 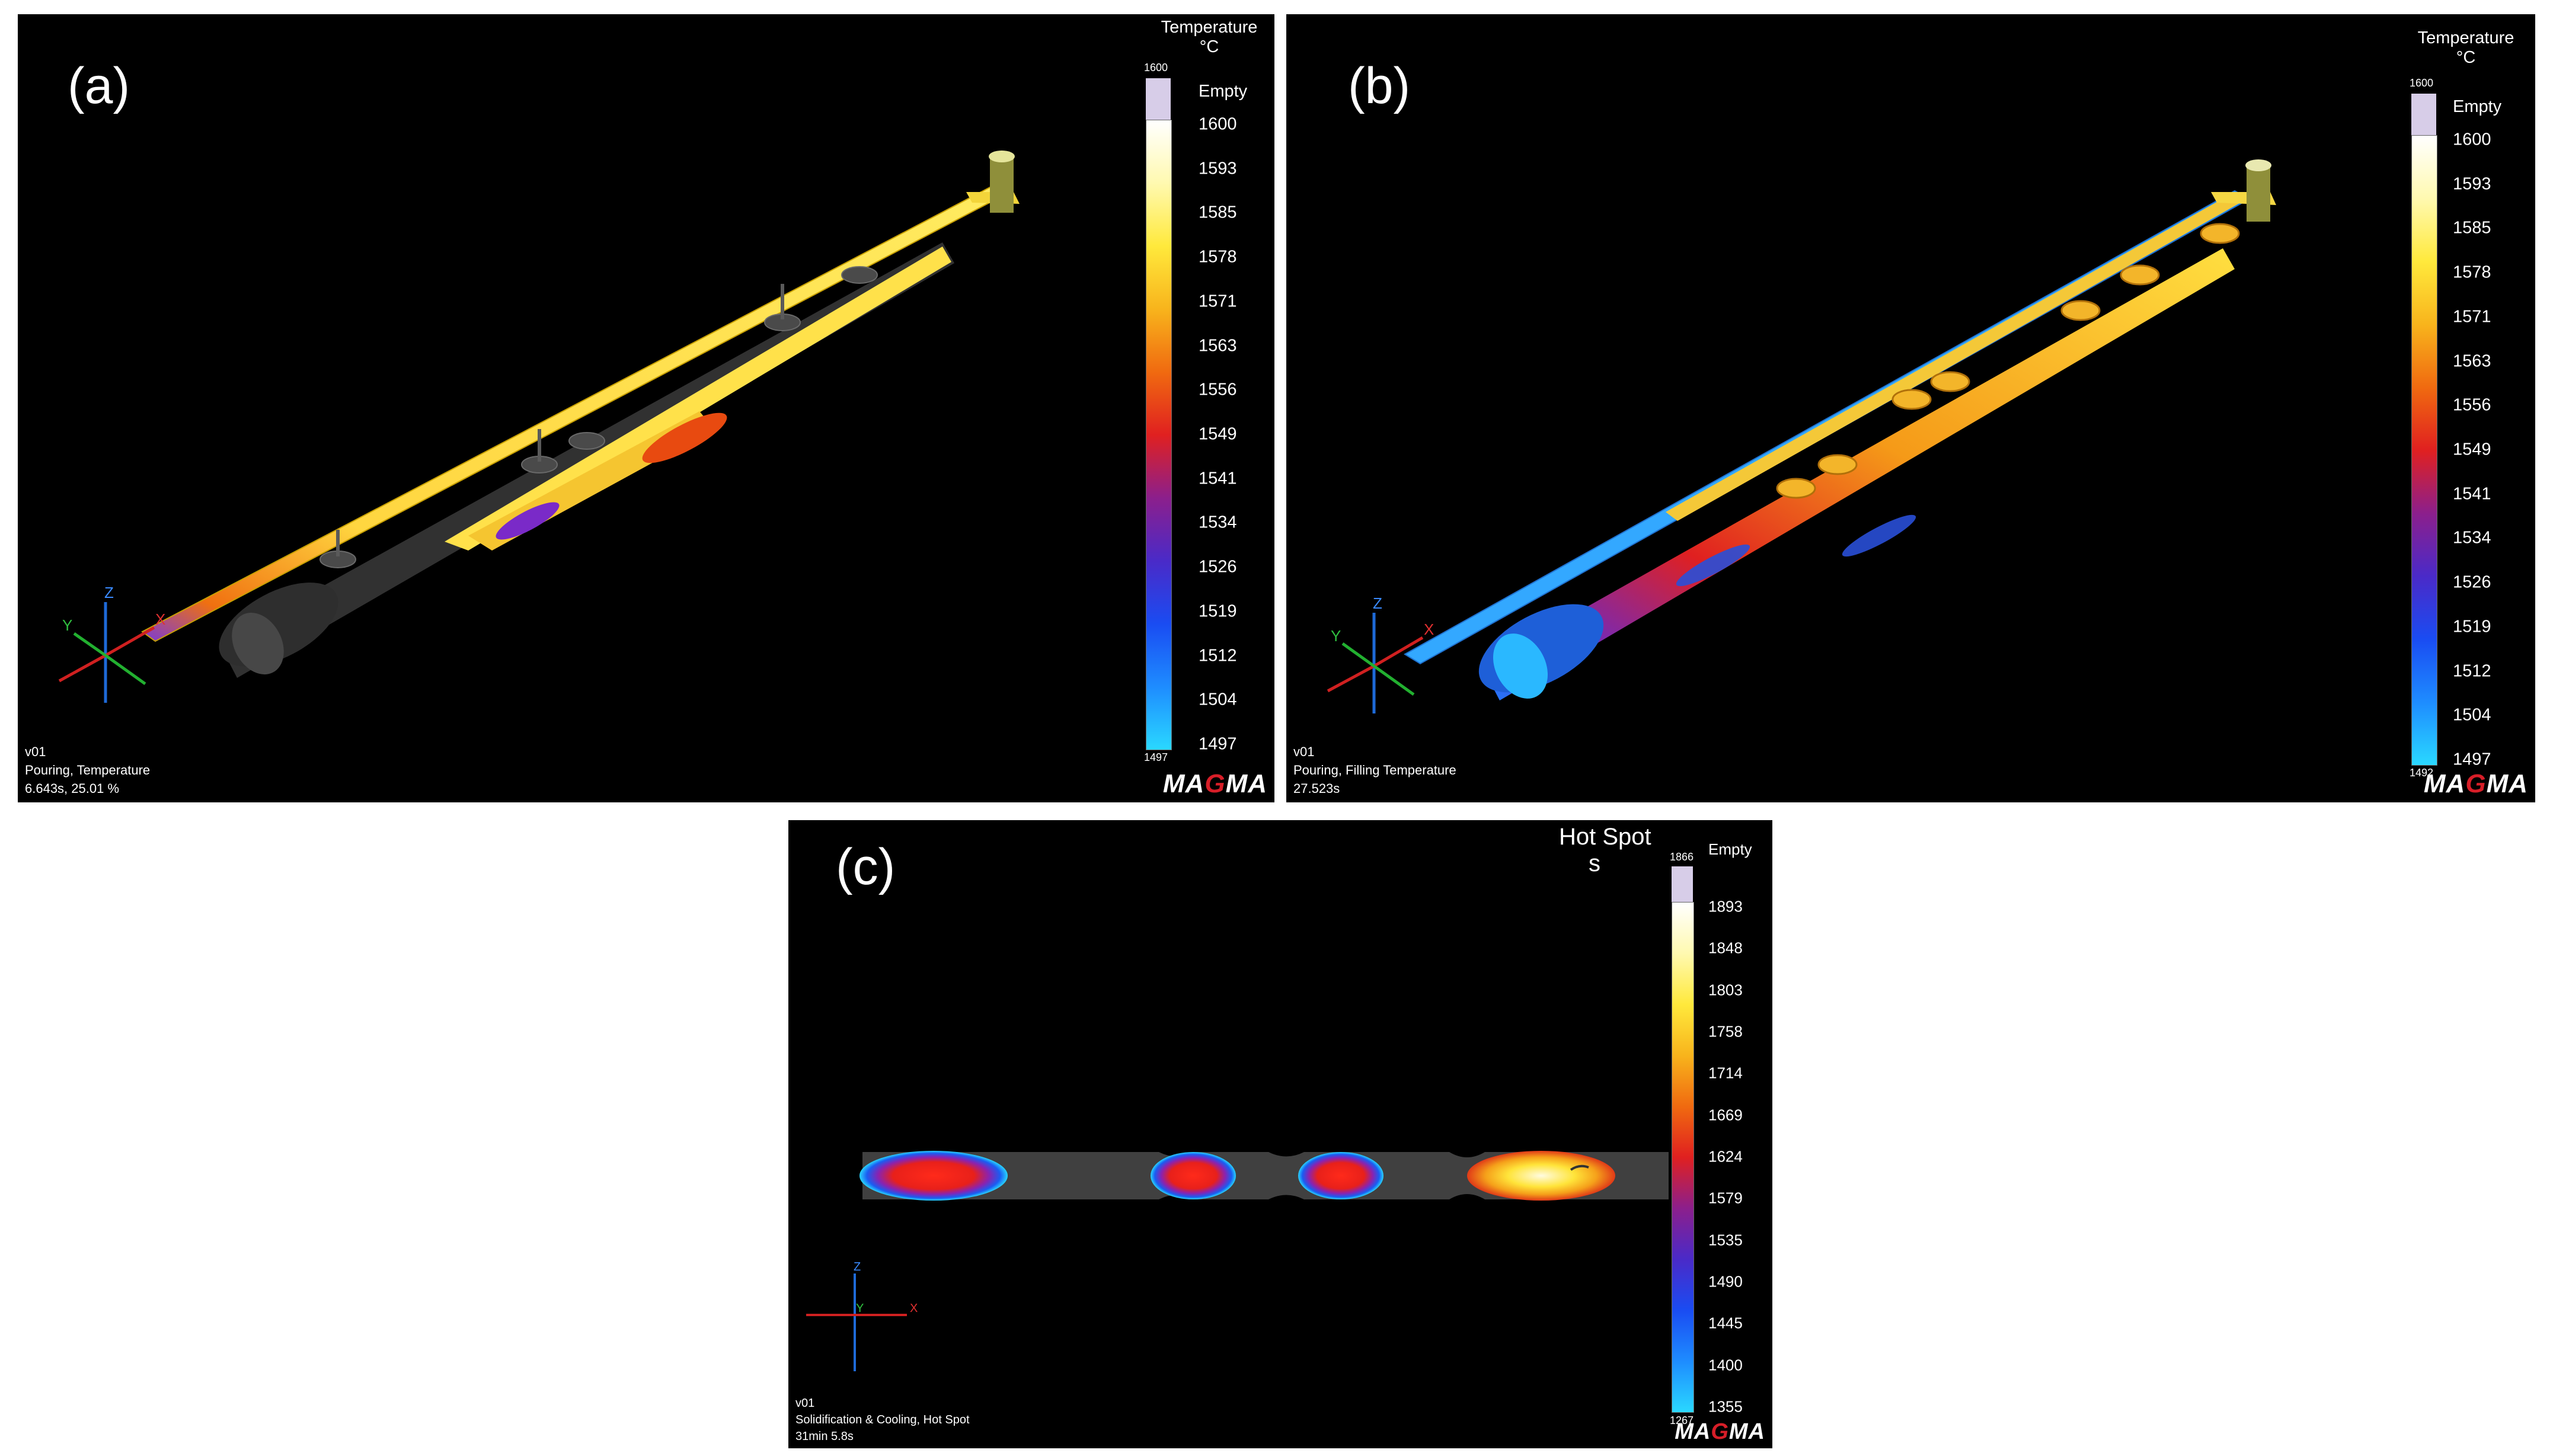 I want to click on info-time: 27.523s, so click(x=1316, y=788).